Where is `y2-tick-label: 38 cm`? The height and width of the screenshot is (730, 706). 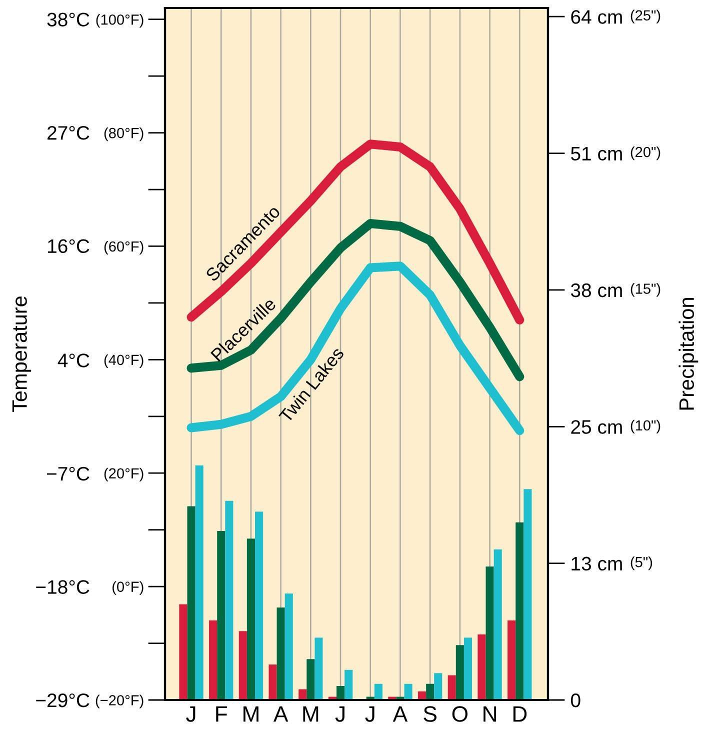 y2-tick-label: 38 cm is located at coordinates (596, 290).